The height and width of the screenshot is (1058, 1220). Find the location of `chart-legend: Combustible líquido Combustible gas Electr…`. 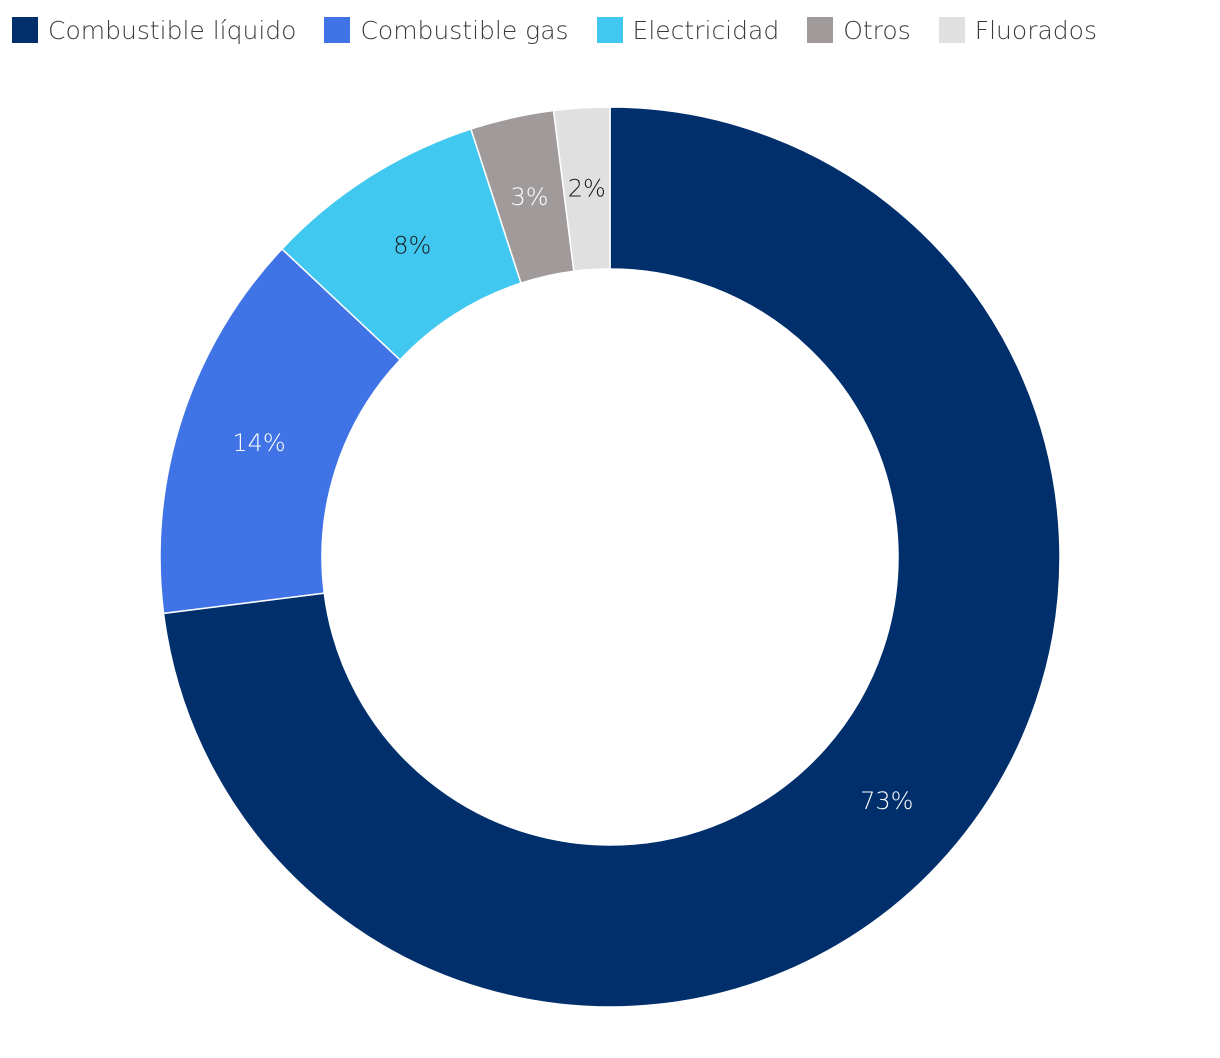

chart-legend: Combustible líquido Combustible gas Electr… is located at coordinates (568, 30).